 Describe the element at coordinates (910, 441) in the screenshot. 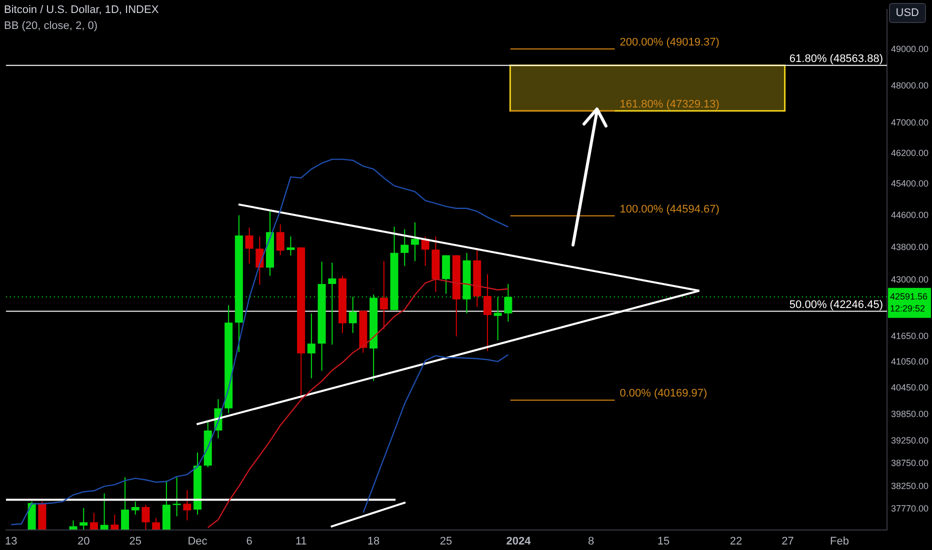

I see `y-tick-label: 39250.00` at that location.